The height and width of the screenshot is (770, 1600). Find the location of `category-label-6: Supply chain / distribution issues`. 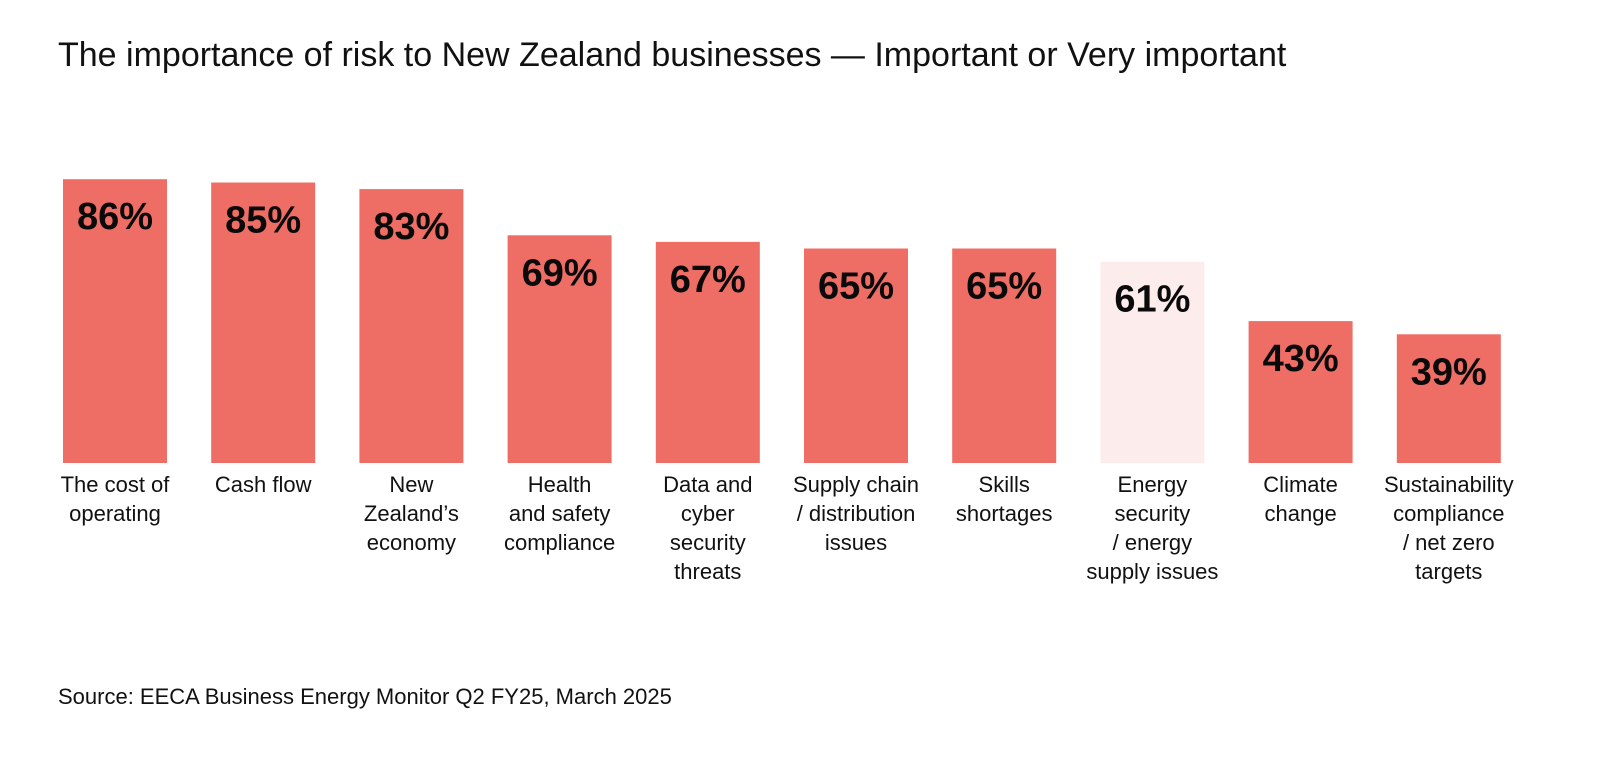

category-label-6: Supply chain / distribution issues is located at coordinates (856, 513).